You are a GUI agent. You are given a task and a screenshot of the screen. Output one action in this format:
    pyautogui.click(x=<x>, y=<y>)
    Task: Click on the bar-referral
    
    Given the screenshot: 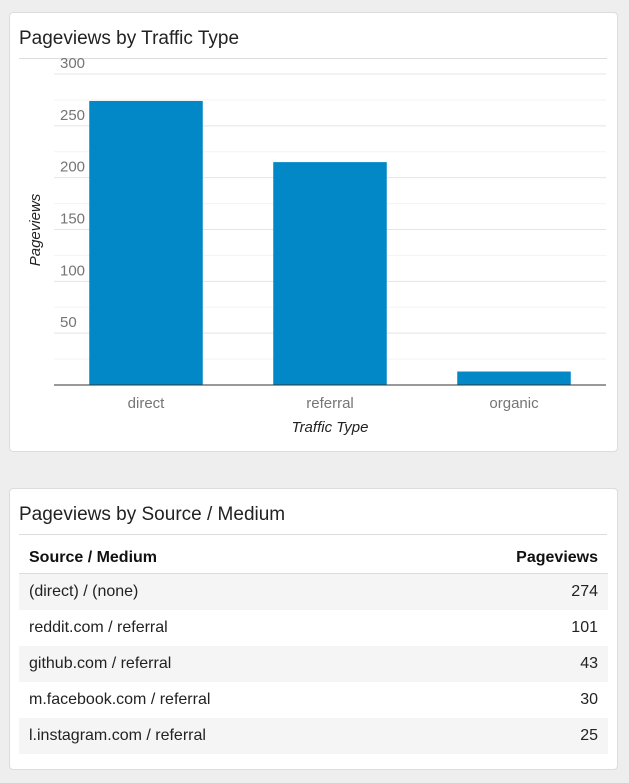 What is the action you would take?
    pyautogui.click(x=330, y=273)
    